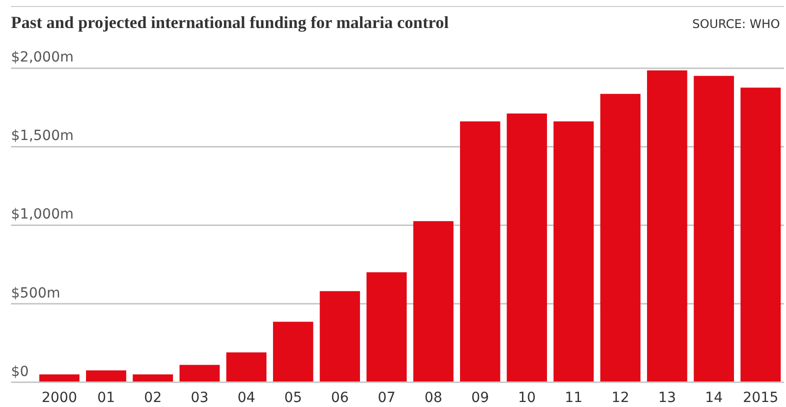 The image size is (786, 407). Describe the element at coordinates (339, 398) in the screenshot. I see `x-tick-label: 06` at that location.